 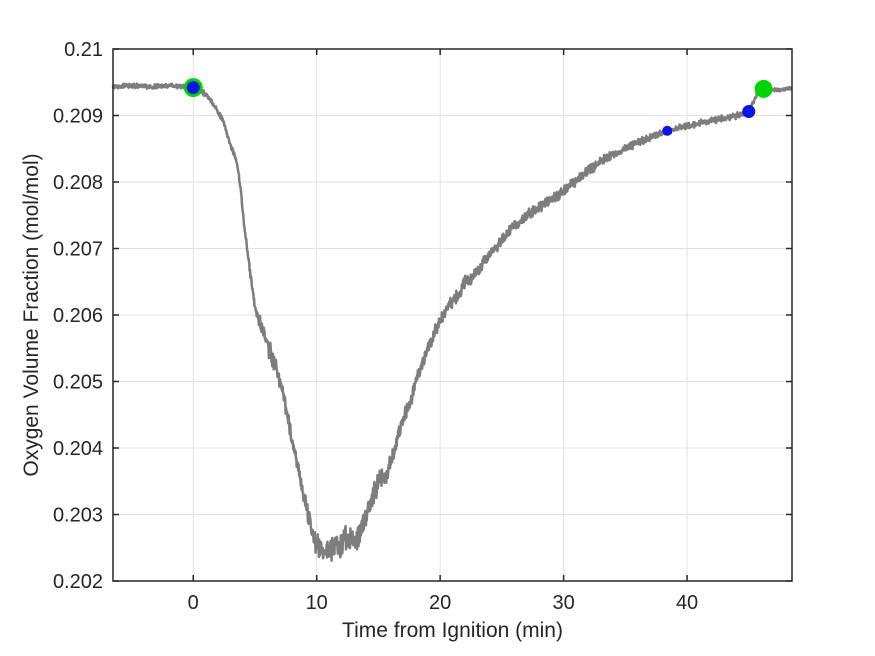 I want to click on x-tick-label: 0, so click(x=193, y=603).